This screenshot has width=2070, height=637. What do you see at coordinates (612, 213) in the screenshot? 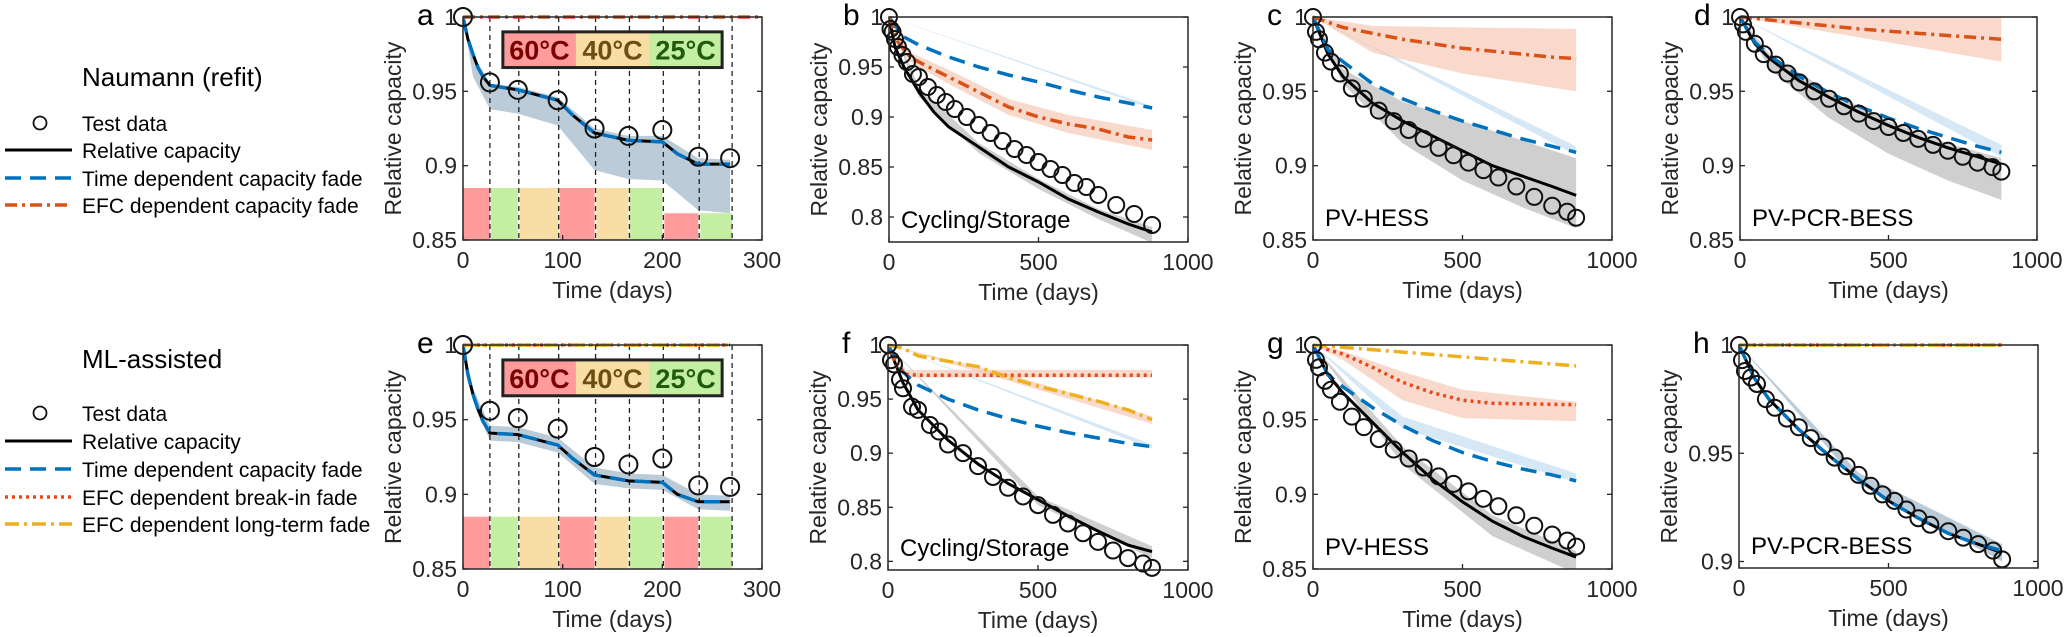
I see `temperature-bar-40c` at bounding box center [612, 213].